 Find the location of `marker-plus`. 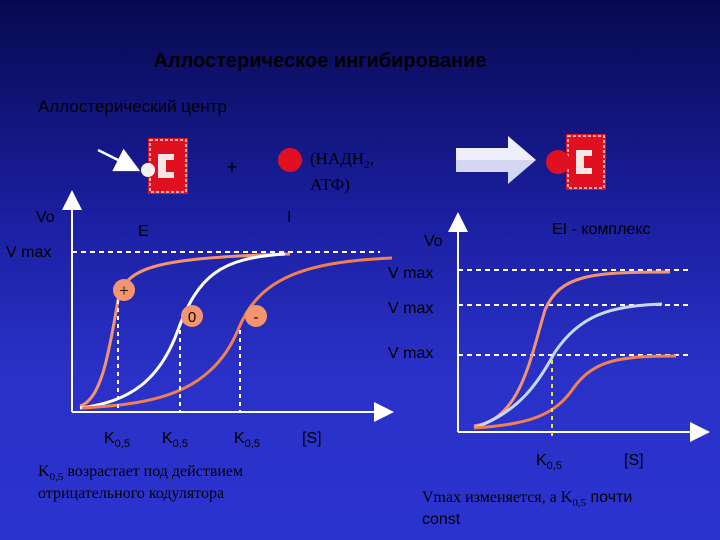

marker-plus is located at coordinates (124, 290).